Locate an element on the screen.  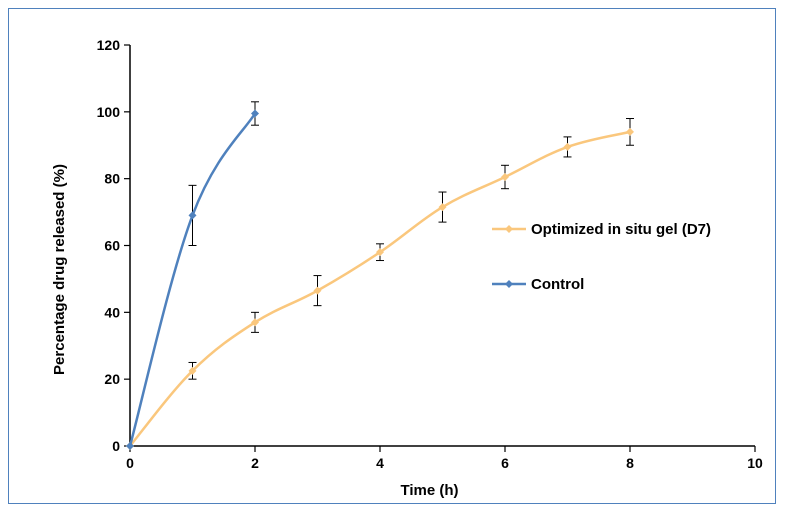
y-tick-label: 60 is located at coordinates (112, 246).